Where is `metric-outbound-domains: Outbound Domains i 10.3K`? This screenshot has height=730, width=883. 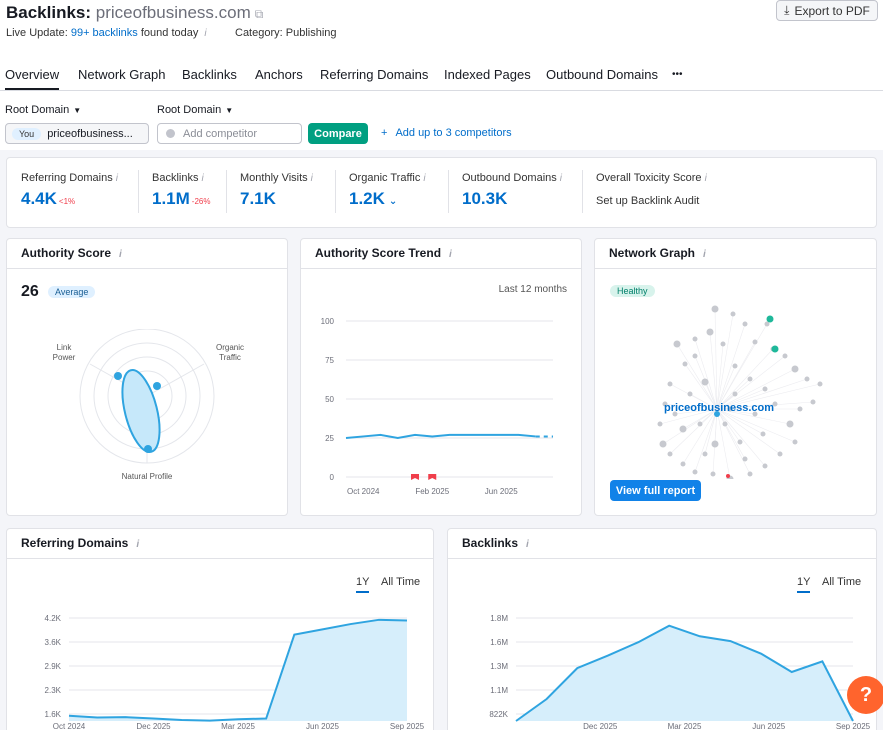
metric-outbound-domains: Outbound Domains i 10.3K is located at coordinates (512, 190).